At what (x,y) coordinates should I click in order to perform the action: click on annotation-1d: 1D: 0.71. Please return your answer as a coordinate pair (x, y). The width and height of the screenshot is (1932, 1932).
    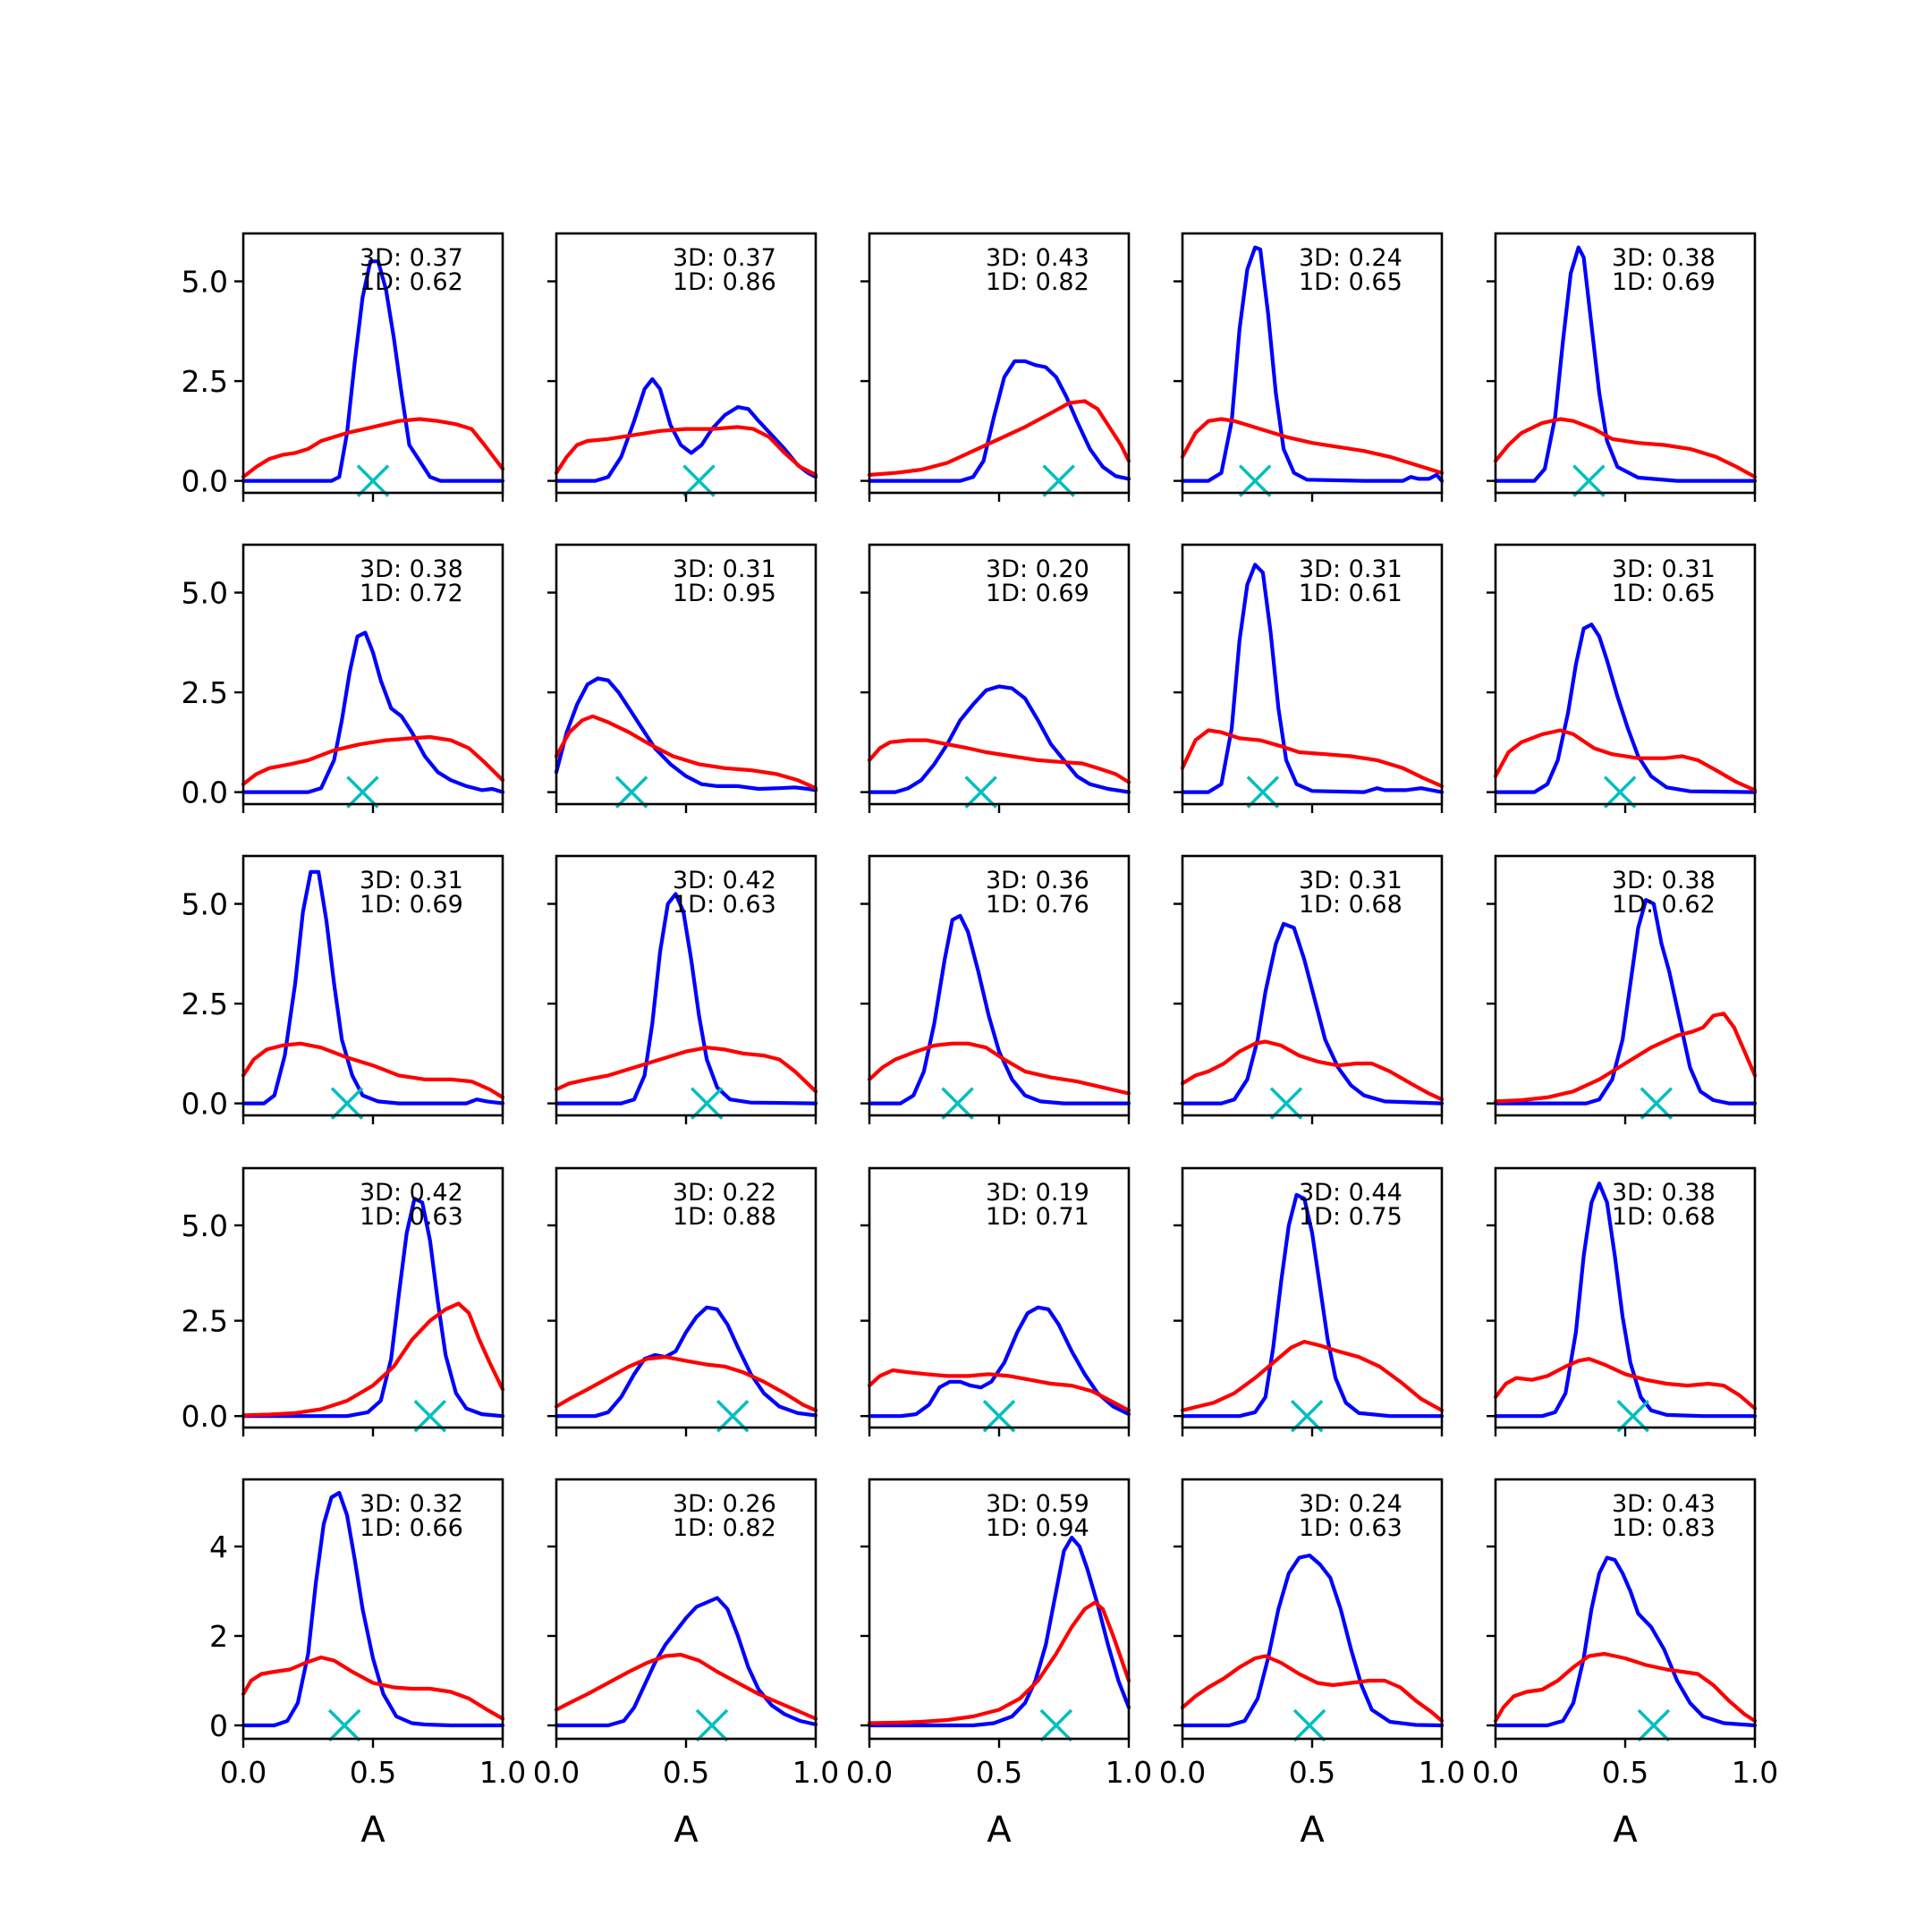
    Looking at the image, I should click on (1037, 1217).